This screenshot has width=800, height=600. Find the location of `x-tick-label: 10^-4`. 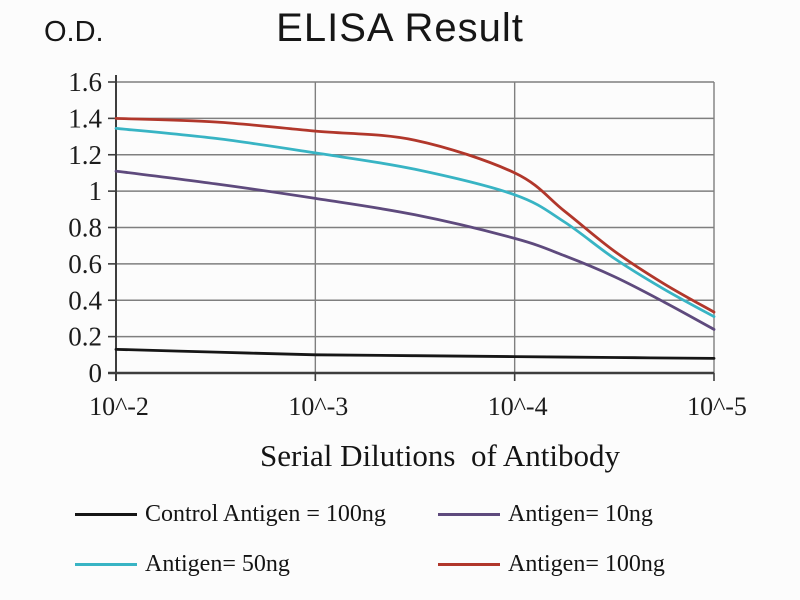

x-tick-label: 10^-4 is located at coordinates (518, 406).